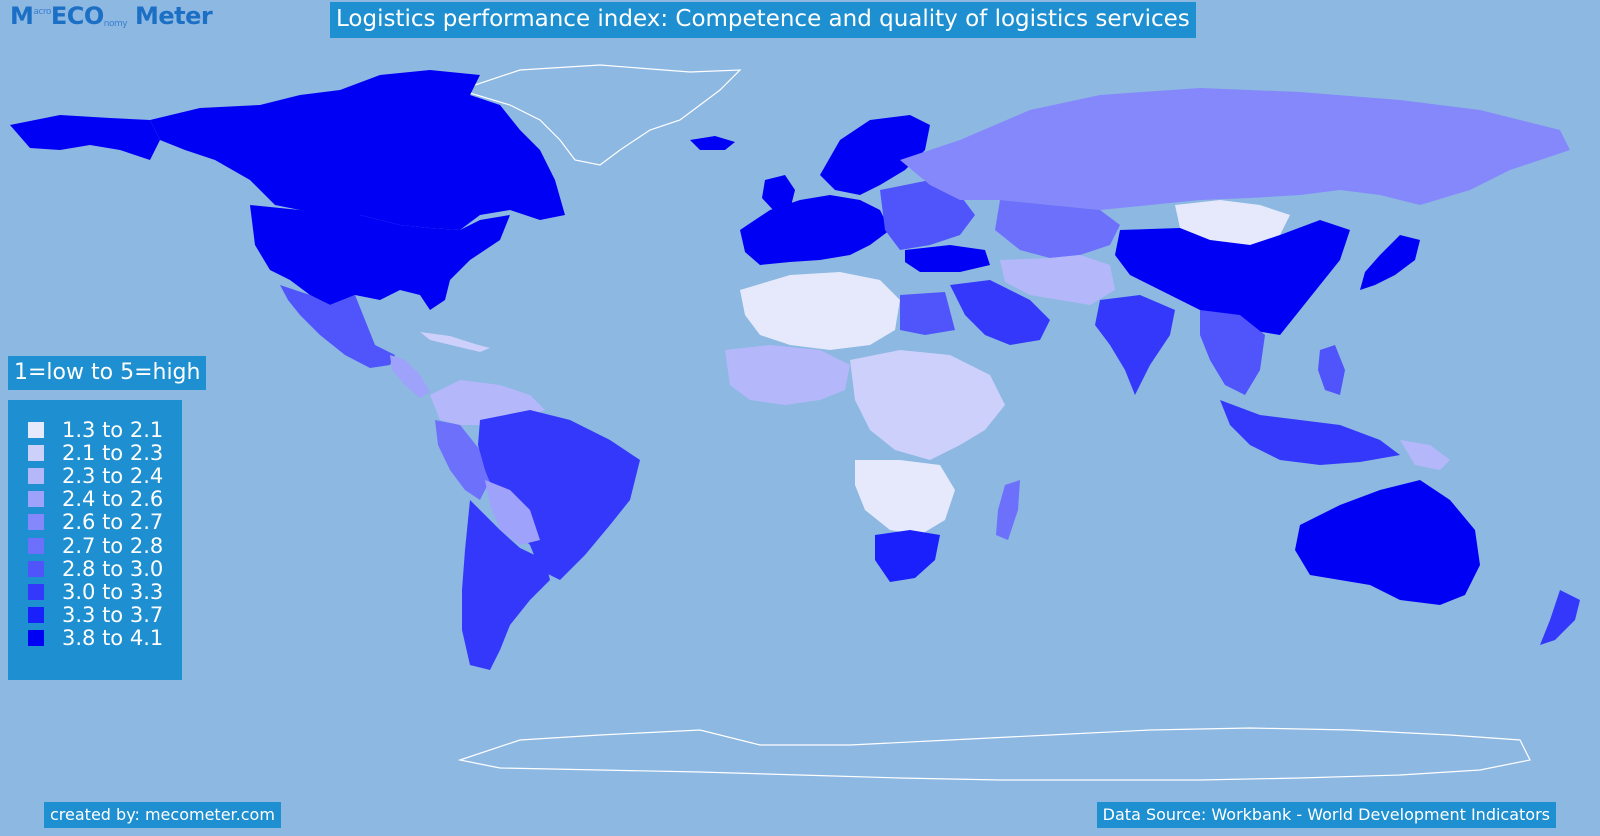 The width and height of the screenshot is (1600, 836). What do you see at coordinates (815, 230) in the screenshot?
I see `region-western-europe` at bounding box center [815, 230].